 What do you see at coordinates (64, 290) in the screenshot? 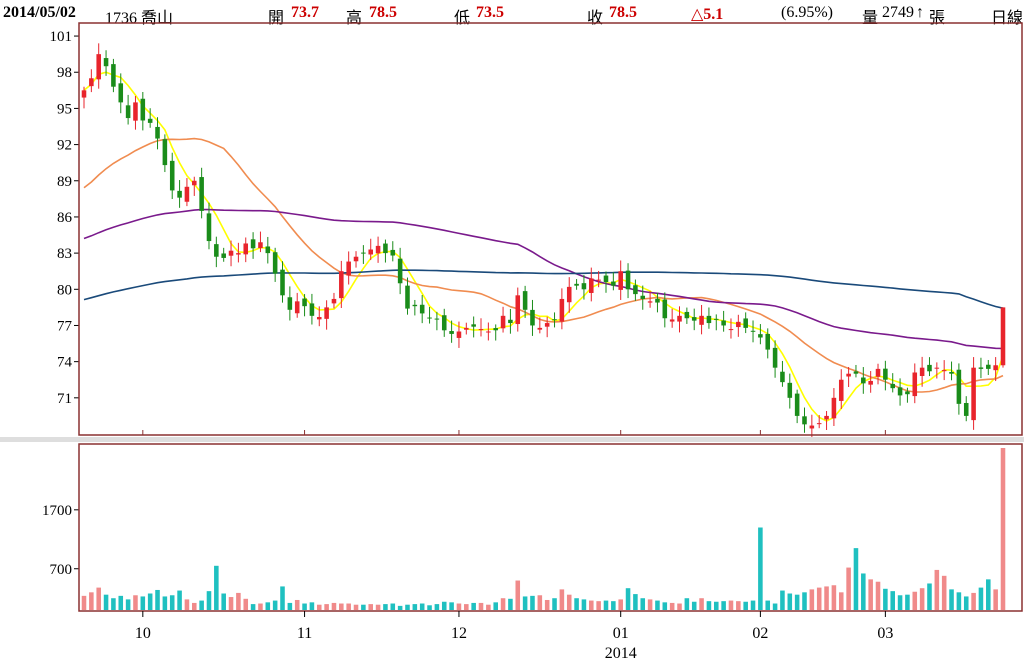
I see `price-tick-label: 80` at bounding box center [64, 290].